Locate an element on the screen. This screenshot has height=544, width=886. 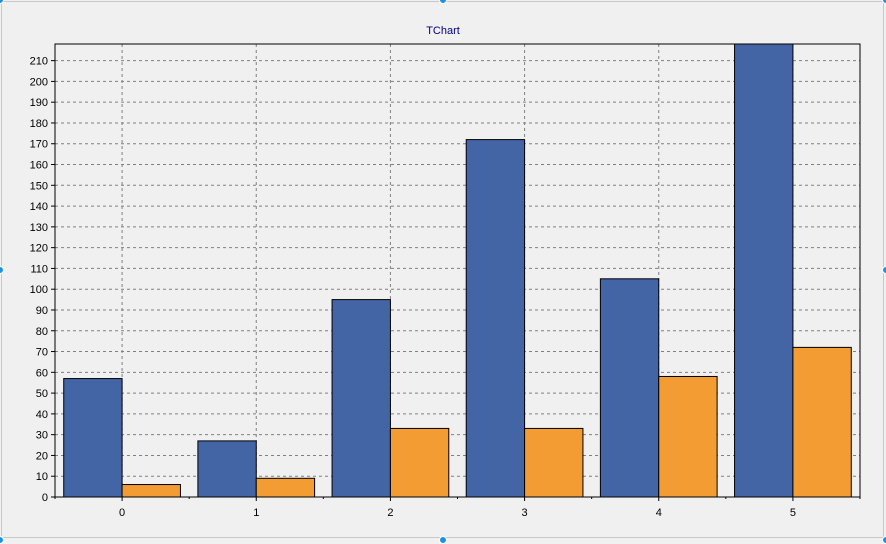
y-tick-label: 60 is located at coordinates (42, 373).